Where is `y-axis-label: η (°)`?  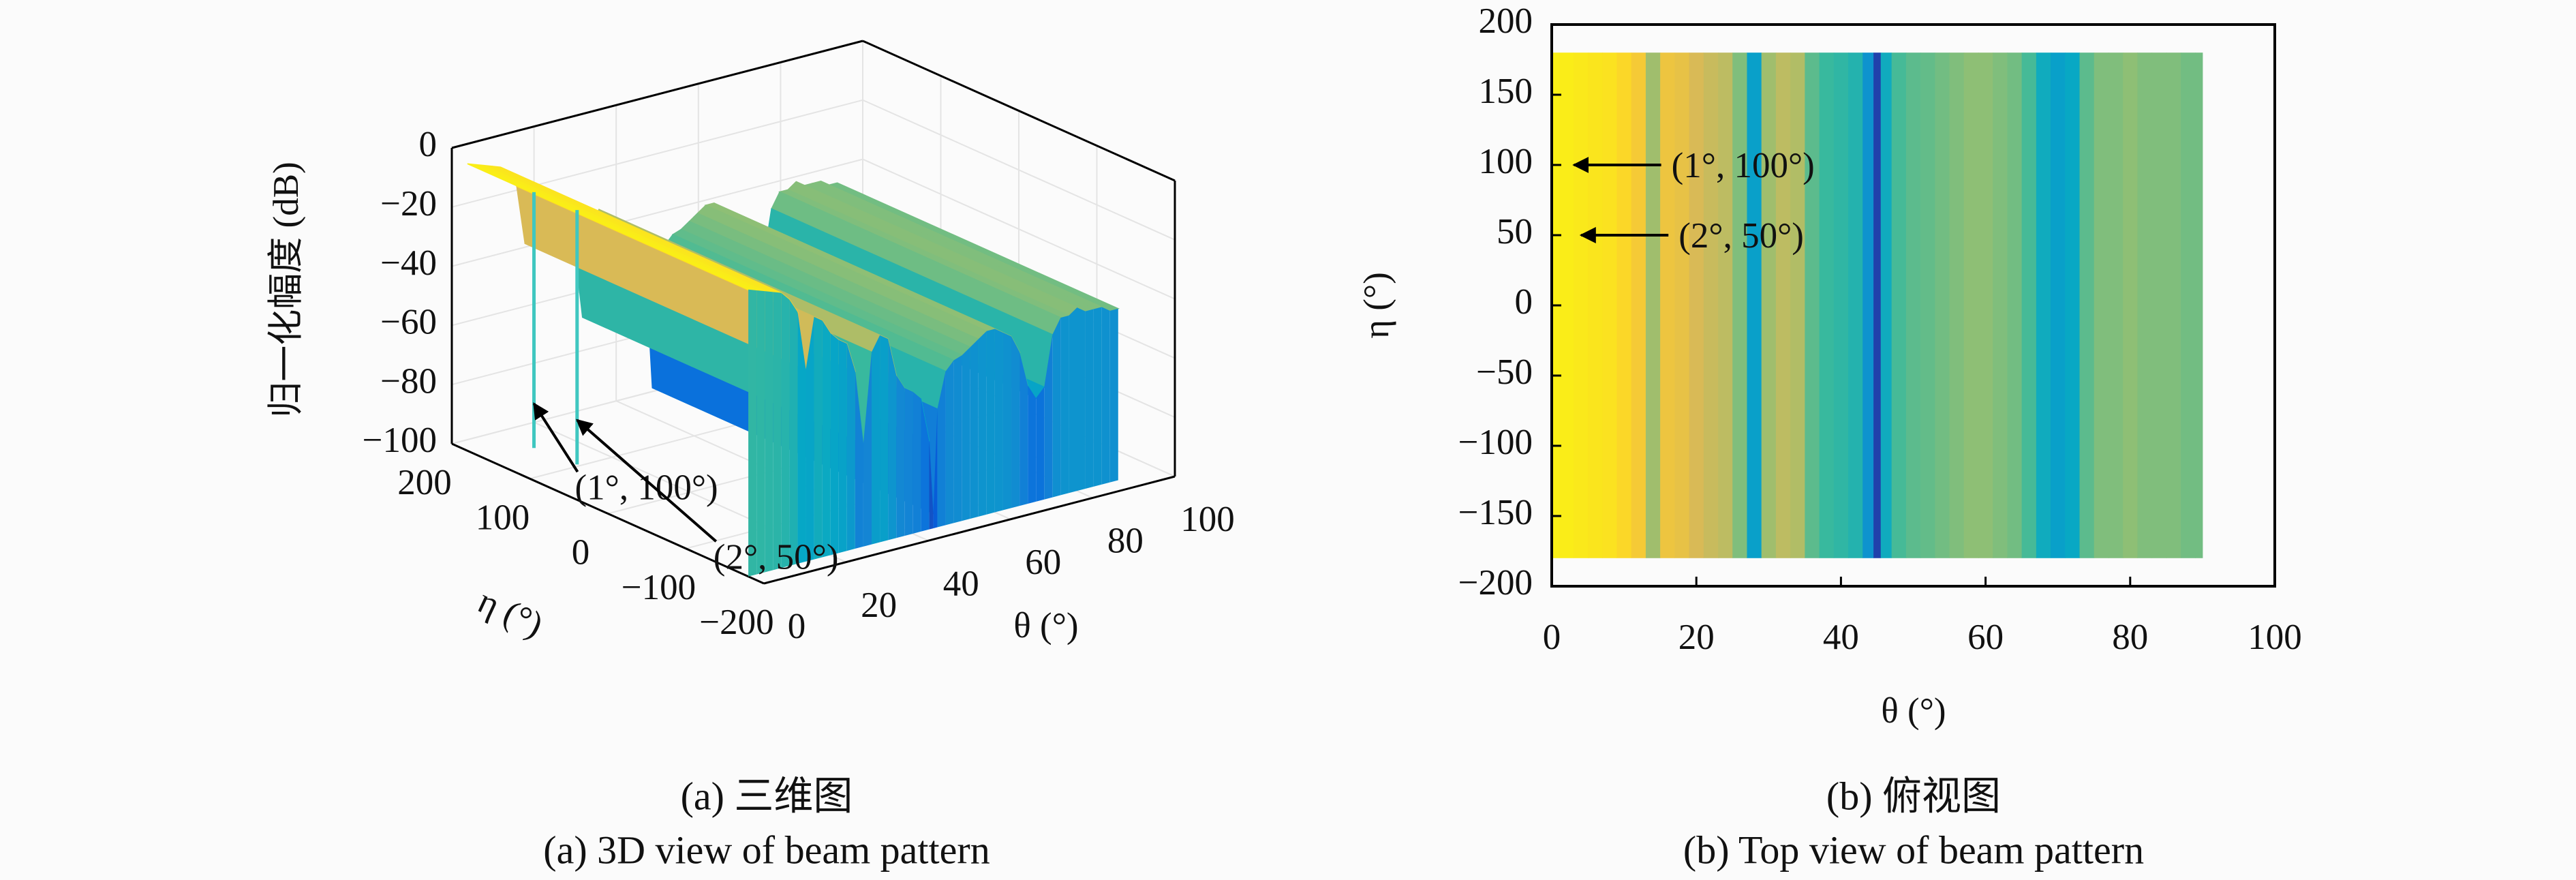
y-axis-label: η (°) is located at coordinates (510, 613).